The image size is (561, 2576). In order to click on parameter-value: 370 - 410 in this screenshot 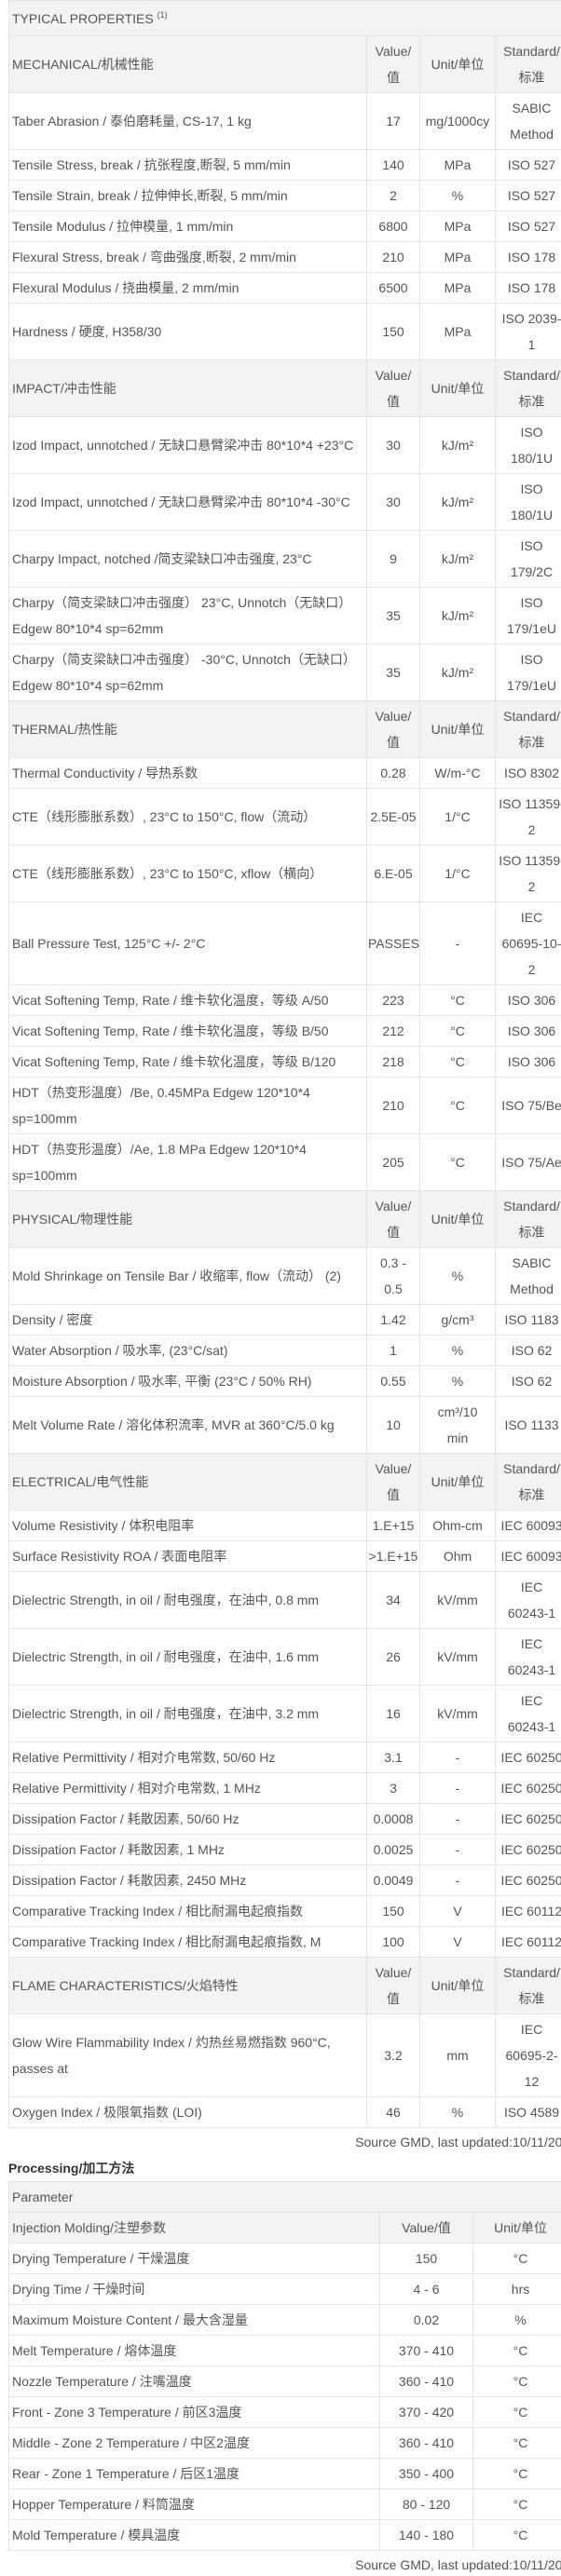, I will do `click(426, 2351)`.